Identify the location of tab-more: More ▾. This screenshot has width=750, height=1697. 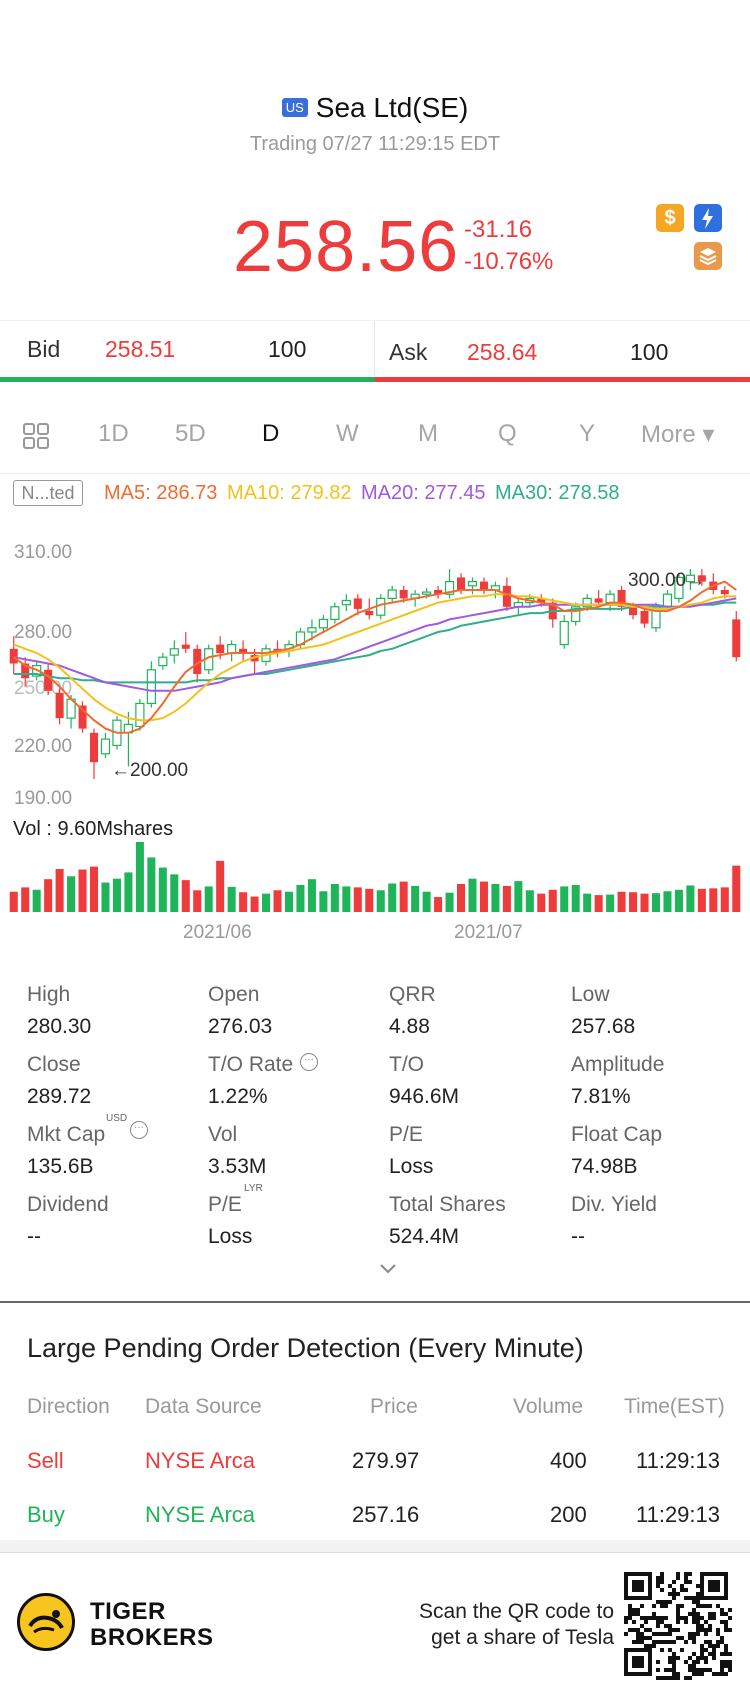
(678, 434).